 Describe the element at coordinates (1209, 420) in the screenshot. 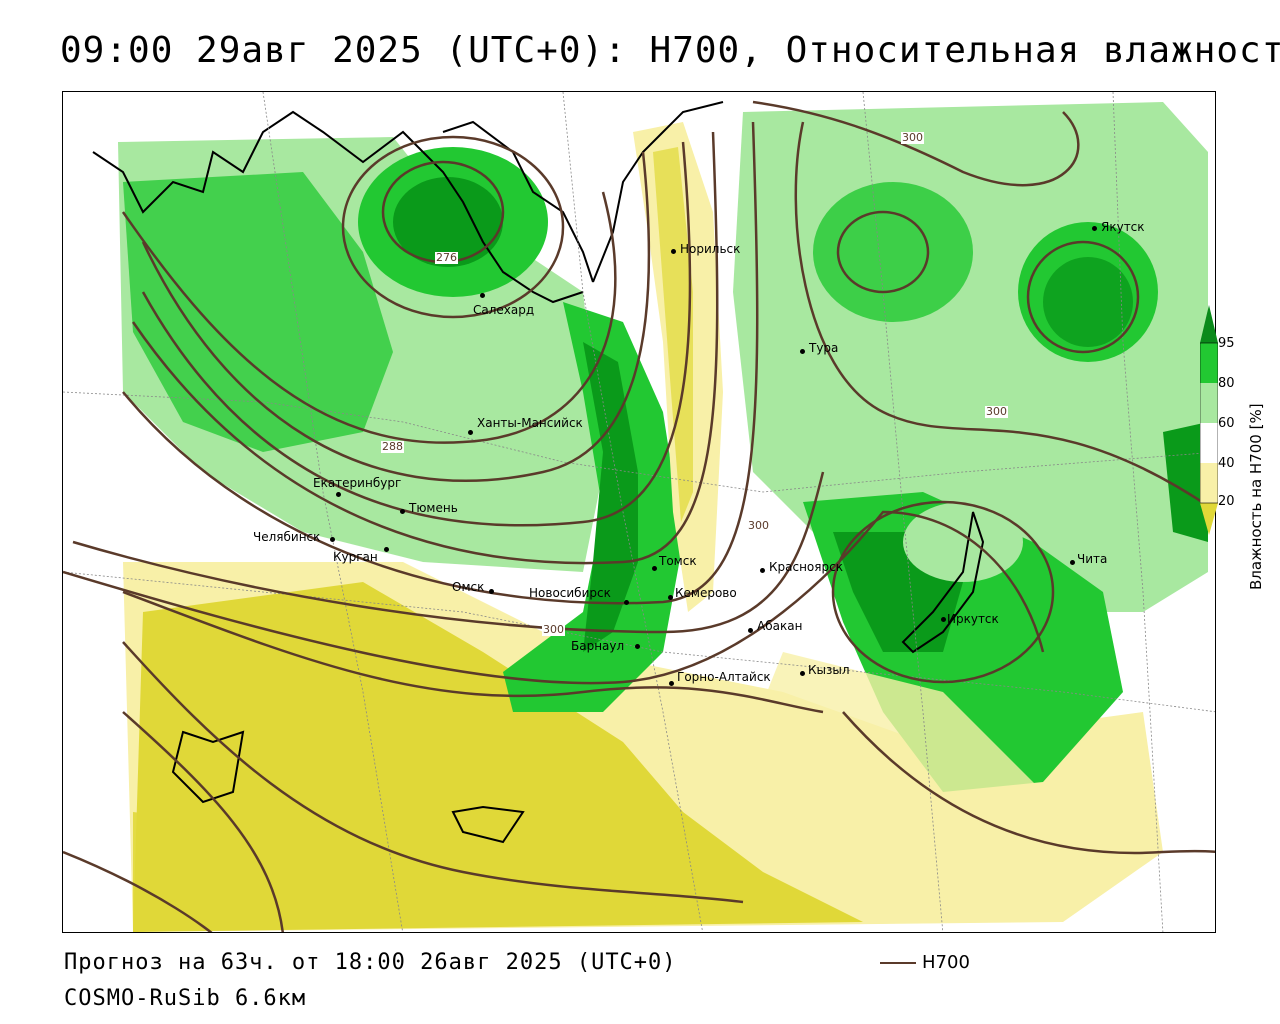

I see `humidity-colorbar` at that location.